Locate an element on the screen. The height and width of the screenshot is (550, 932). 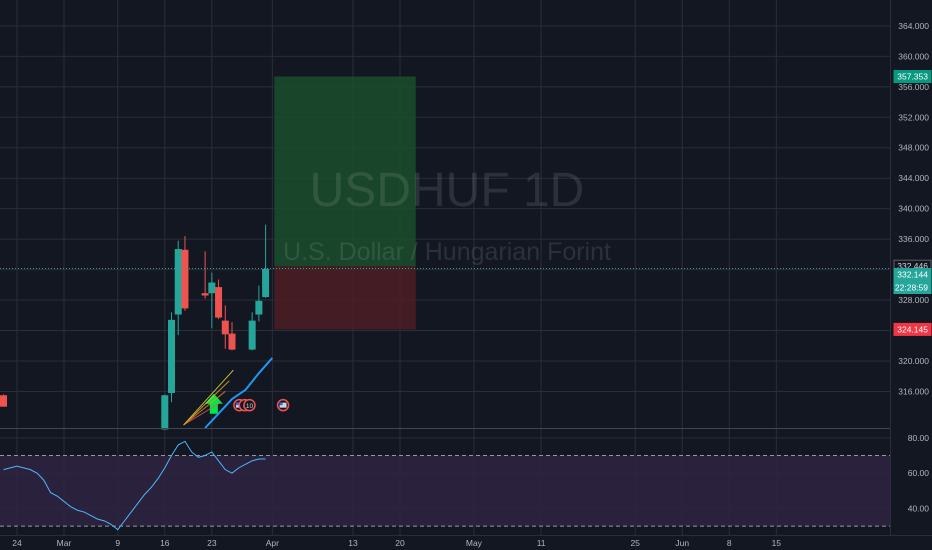
moving-average is located at coordinates (239, 393).